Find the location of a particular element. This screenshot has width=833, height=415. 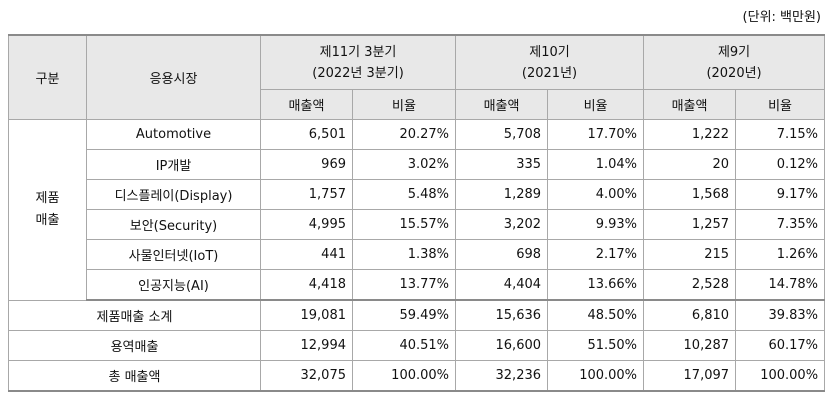

value-cell: 6,810 is located at coordinates (690, 315).